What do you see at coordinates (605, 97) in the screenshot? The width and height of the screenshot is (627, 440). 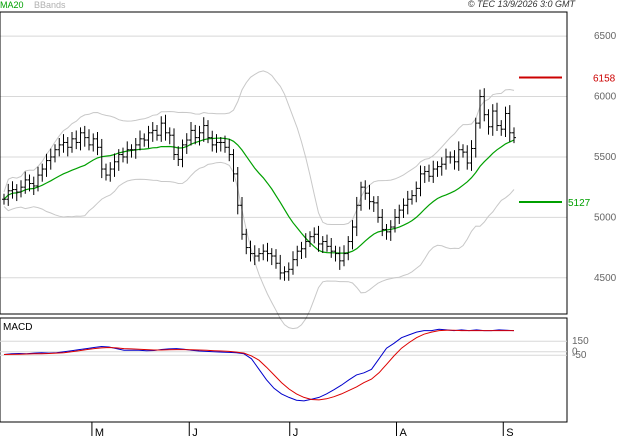 I see `price-y-tick-label: 6000` at bounding box center [605, 97].